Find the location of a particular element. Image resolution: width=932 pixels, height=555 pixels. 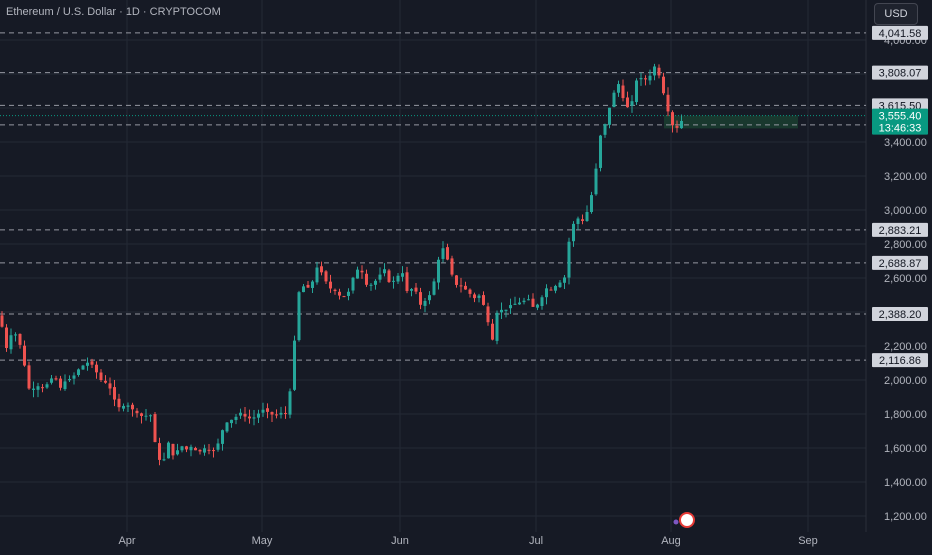

currency-button: USD is located at coordinates (896, 14).